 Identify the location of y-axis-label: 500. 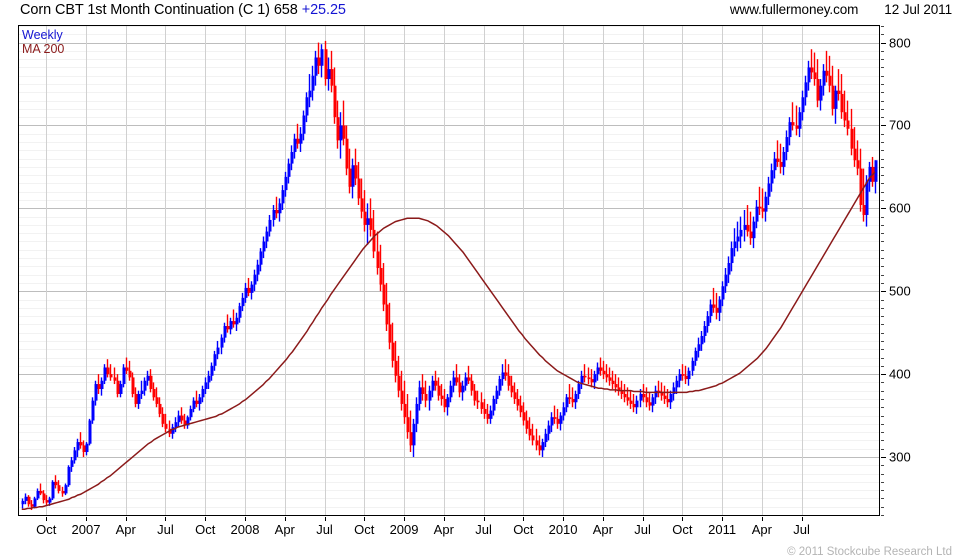
(900, 291).